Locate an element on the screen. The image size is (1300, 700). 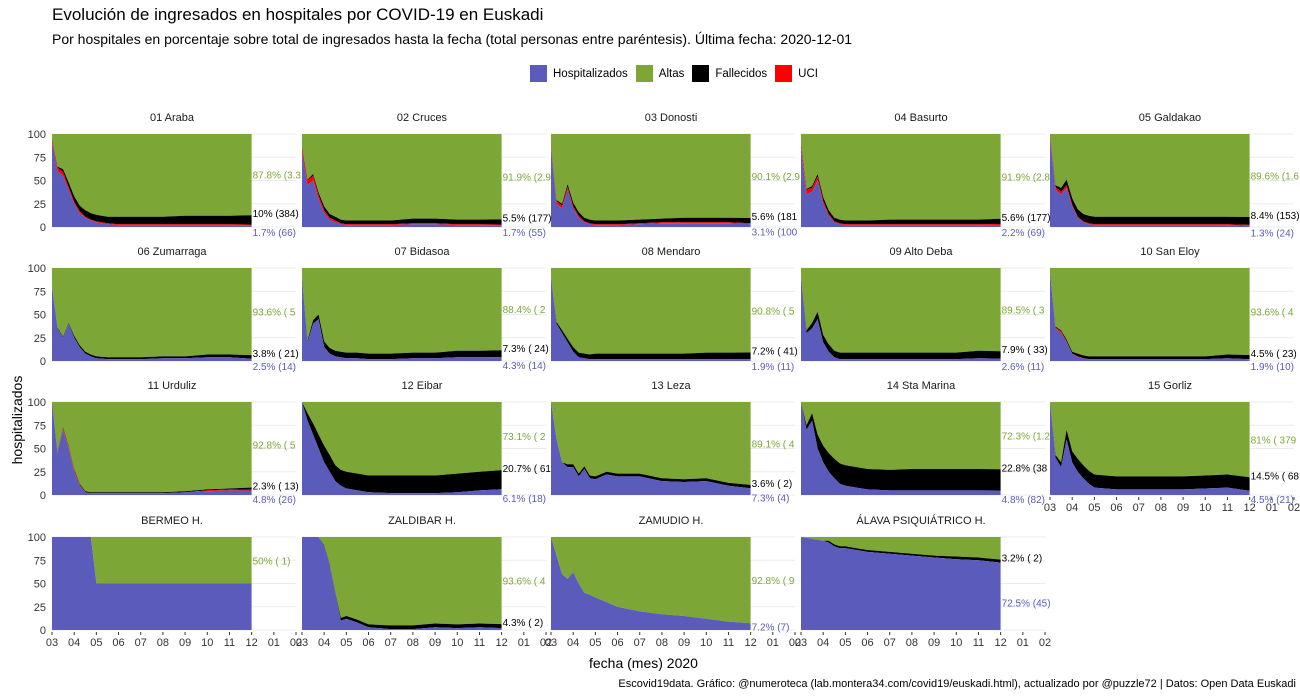
end-label-fallecidos: 7.9% ( 33) is located at coordinates (1025, 350).